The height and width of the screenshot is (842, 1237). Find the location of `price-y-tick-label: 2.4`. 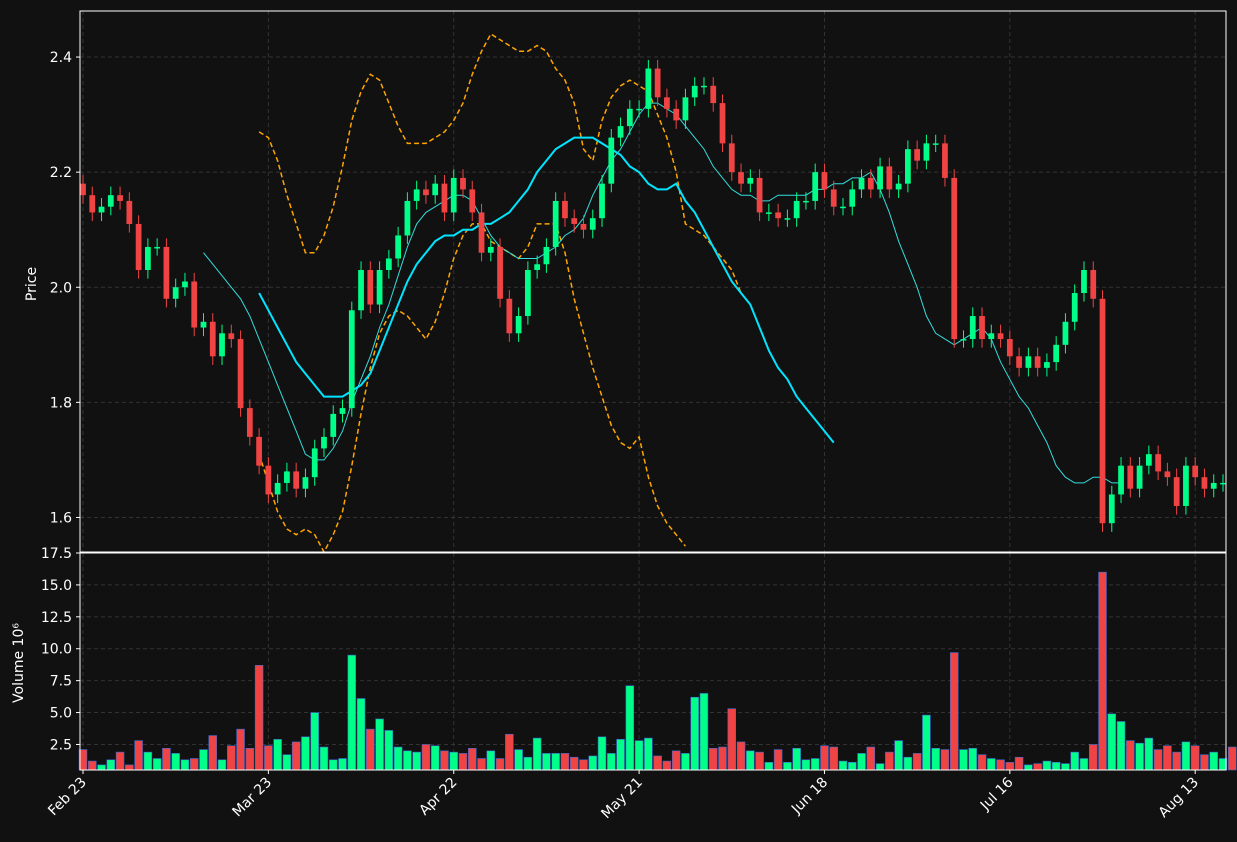

price-y-tick-label: 2.4 is located at coordinates (61, 58).